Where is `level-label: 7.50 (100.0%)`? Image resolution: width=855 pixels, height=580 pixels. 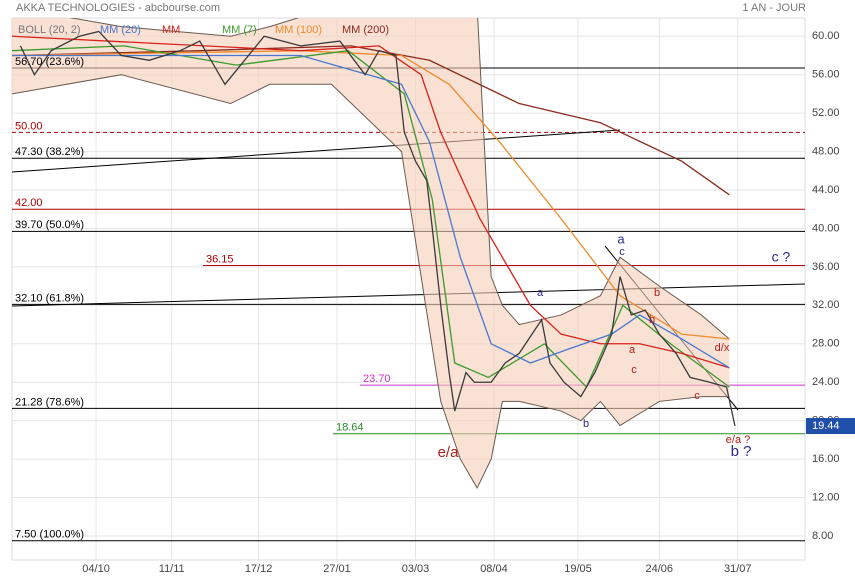 level-label: 7.50 (100.0%) is located at coordinates (49, 535).